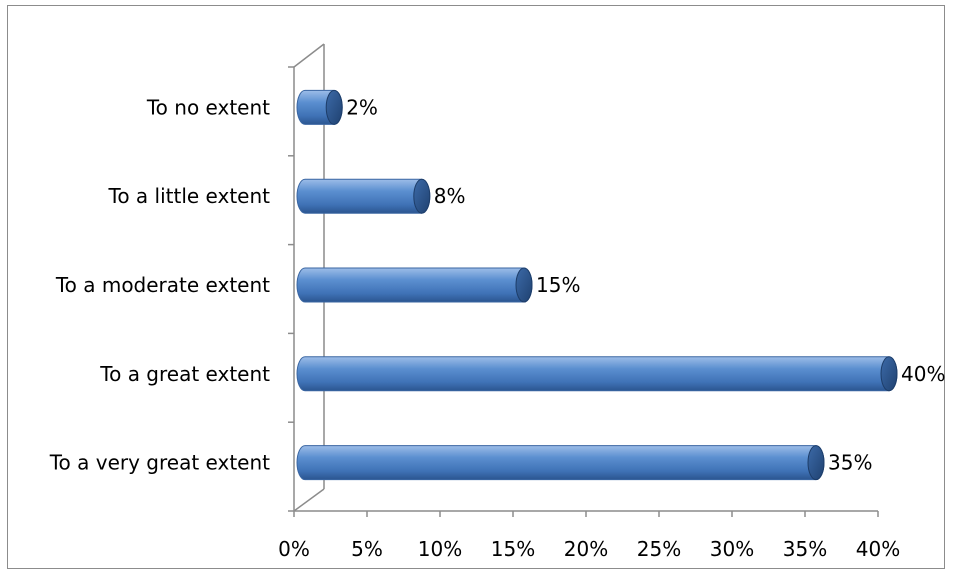 Image resolution: width=954 pixels, height=577 pixels. Describe the element at coordinates (850, 463) in the screenshot. I see `data-label: 35%` at that location.